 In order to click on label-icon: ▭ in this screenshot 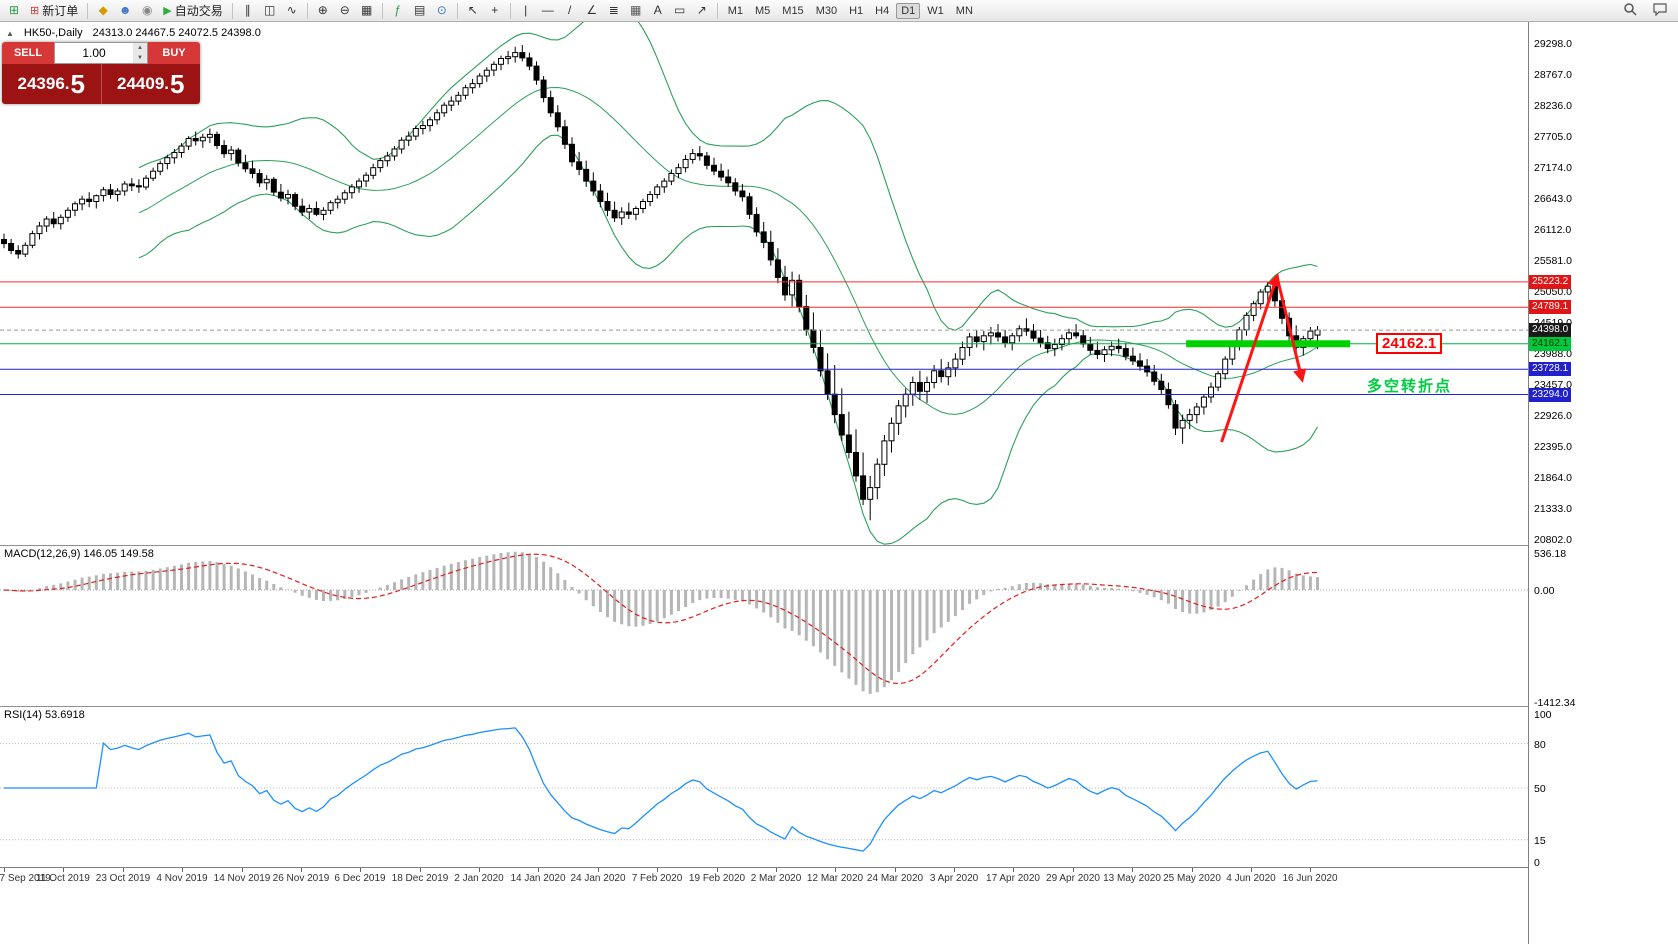, I will do `click(680, 9)`.